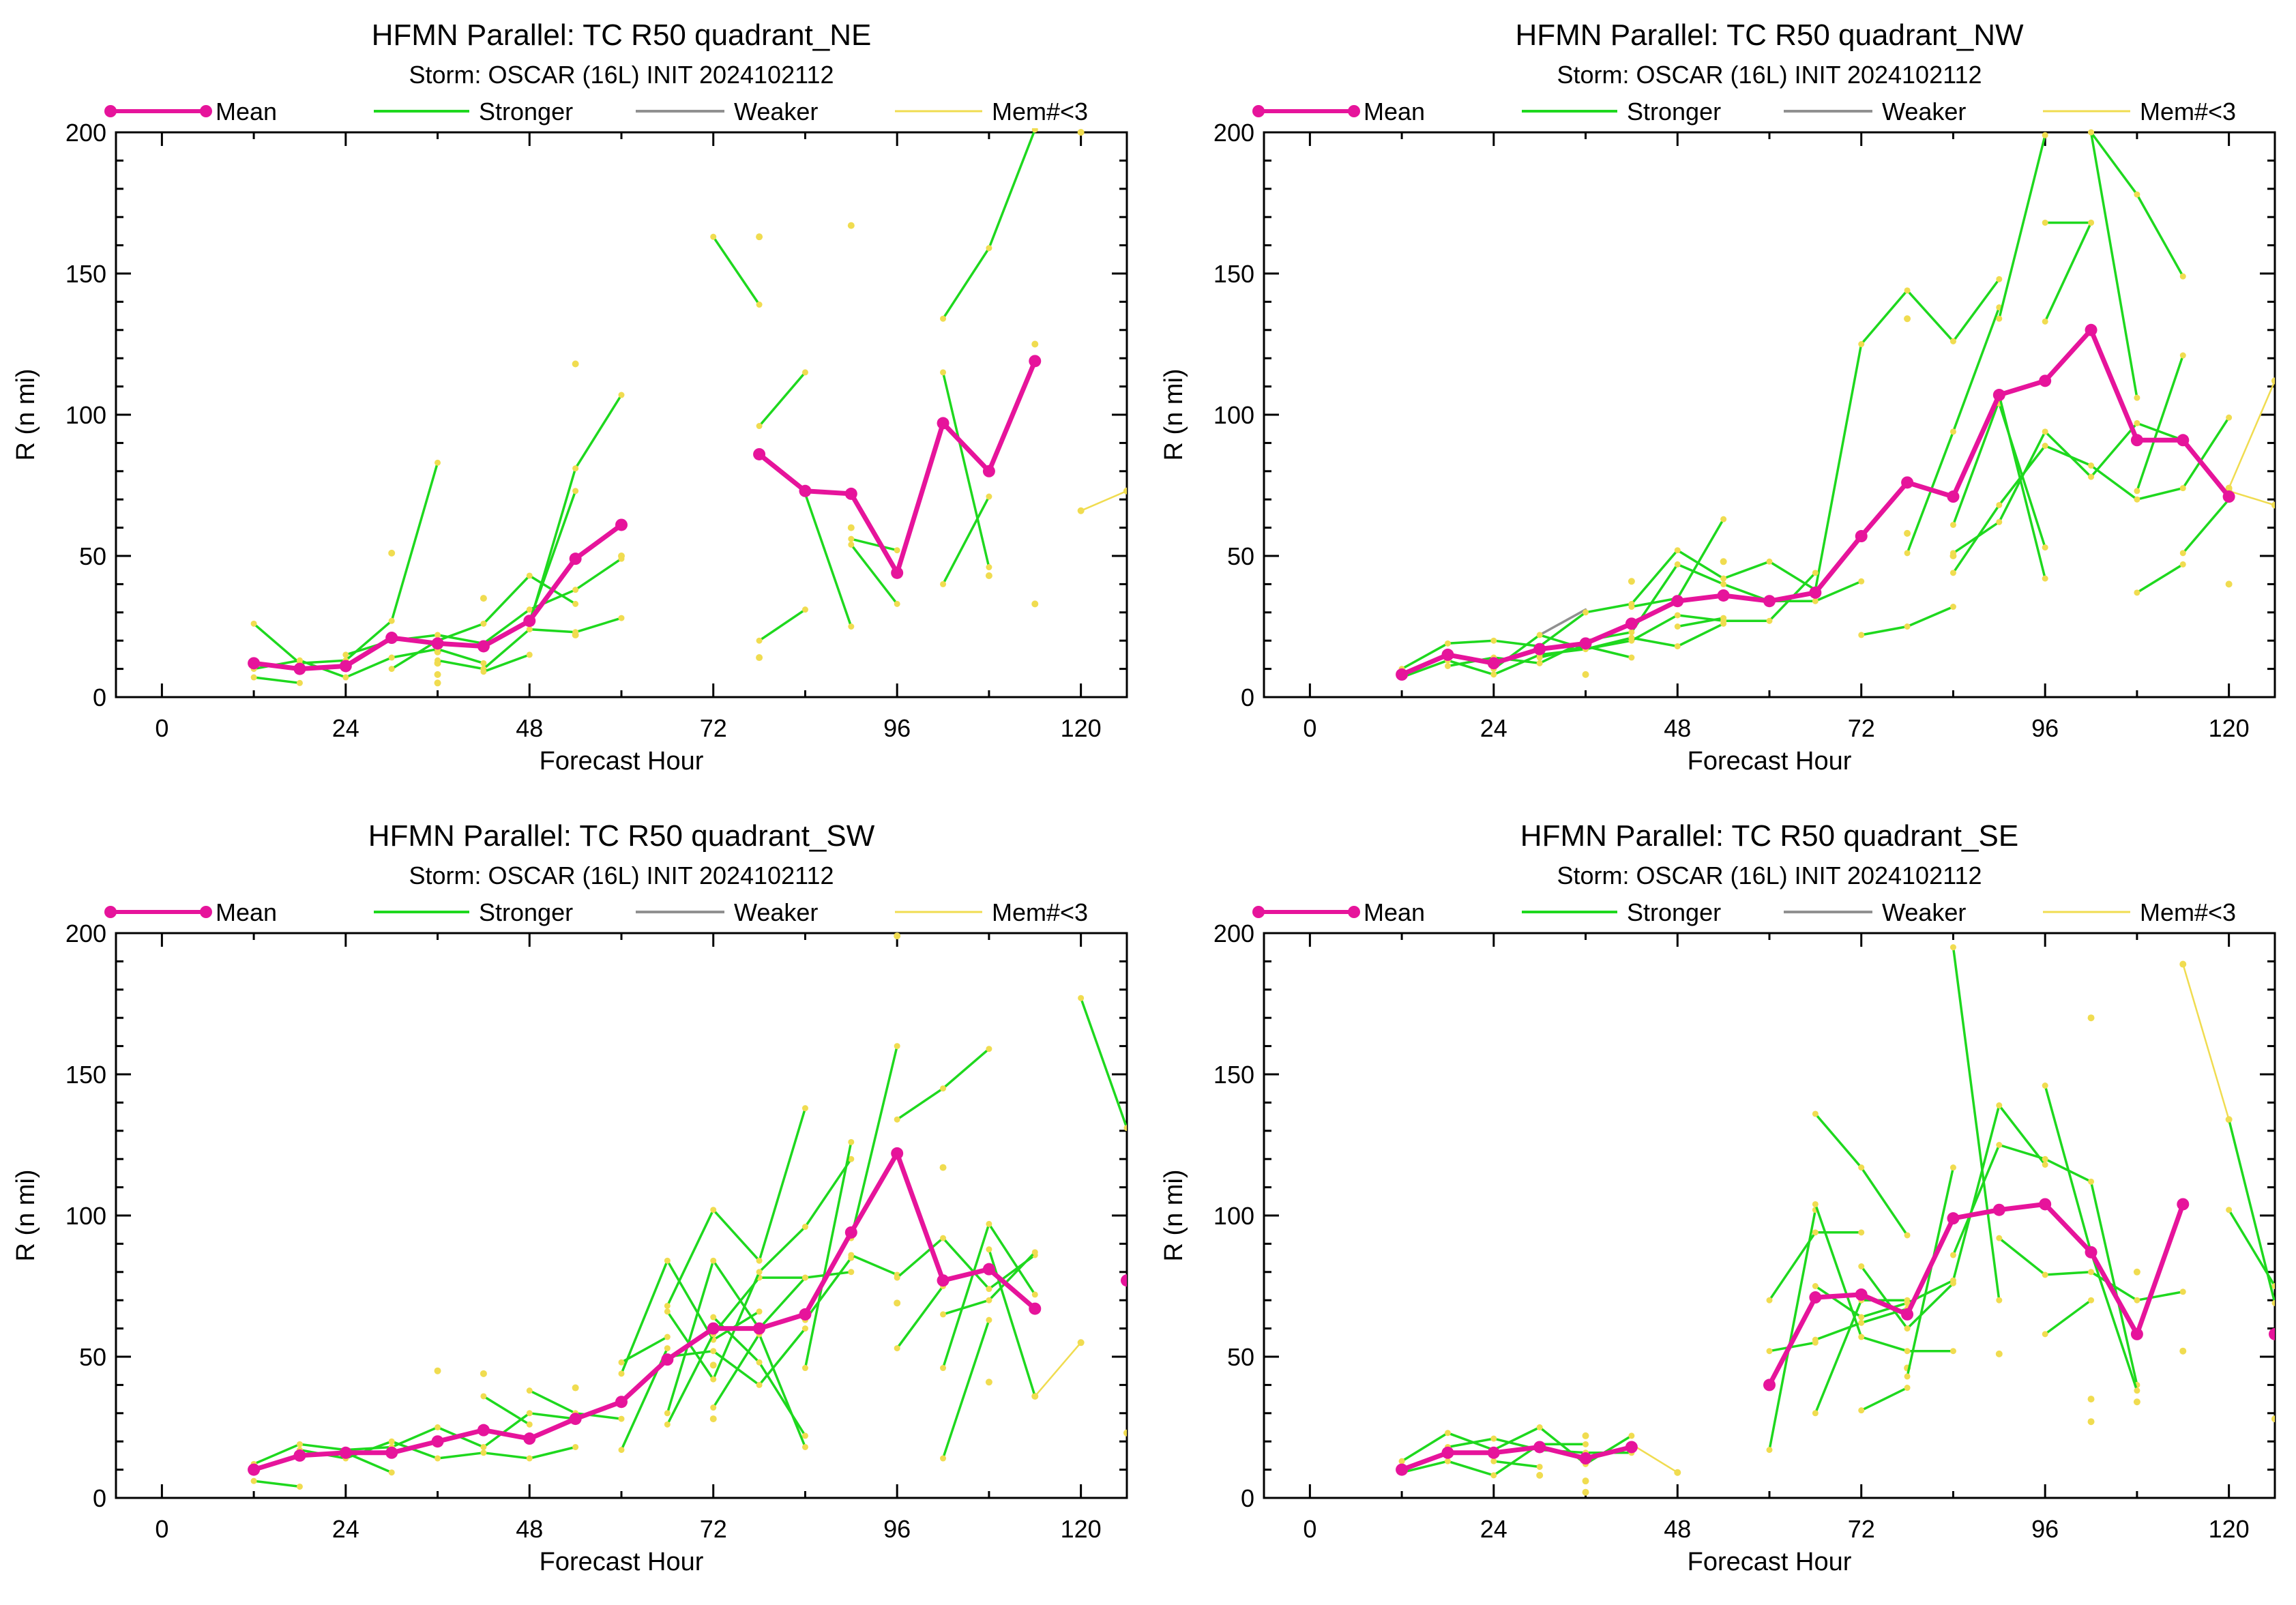 The width and height of the screenshot is (2296, 1605). Describe the element at coordinates (776, 112) in the screenshot. I see `legend-label-weaker: Weaker` at that location.